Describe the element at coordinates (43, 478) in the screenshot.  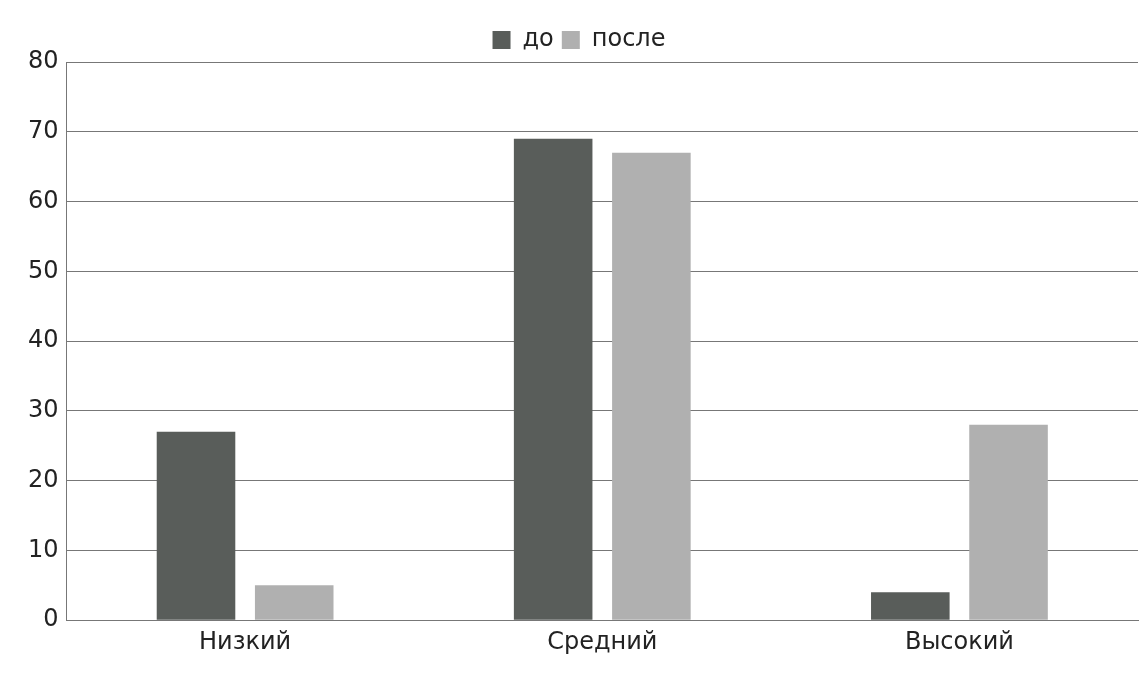
I see `y-tick-label: 20` at that location.